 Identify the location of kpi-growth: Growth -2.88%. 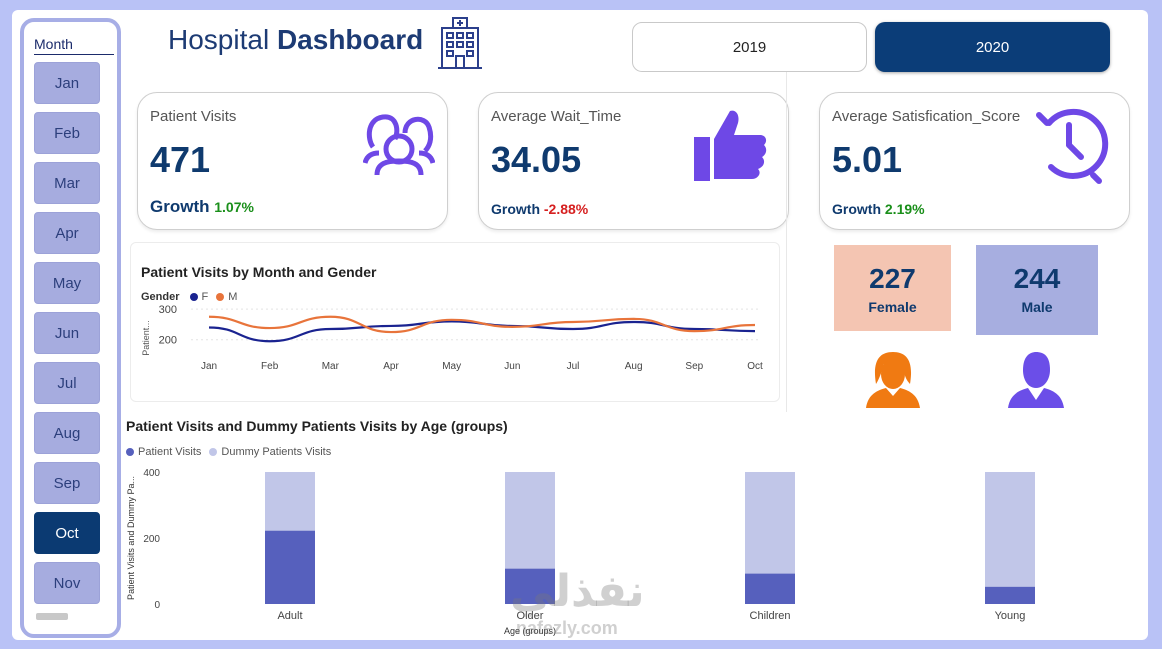
(539, 209).